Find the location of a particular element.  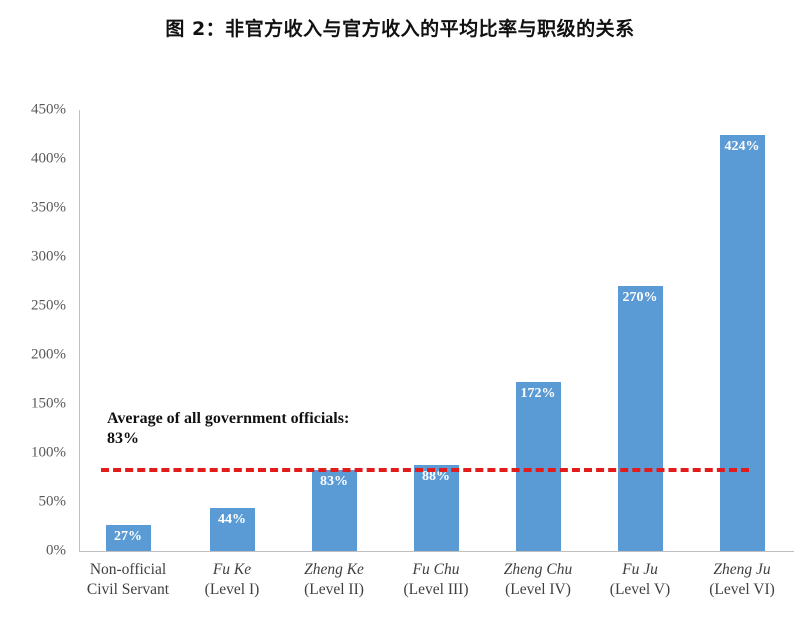

y-axis-line is located at coordinates (79, 330).